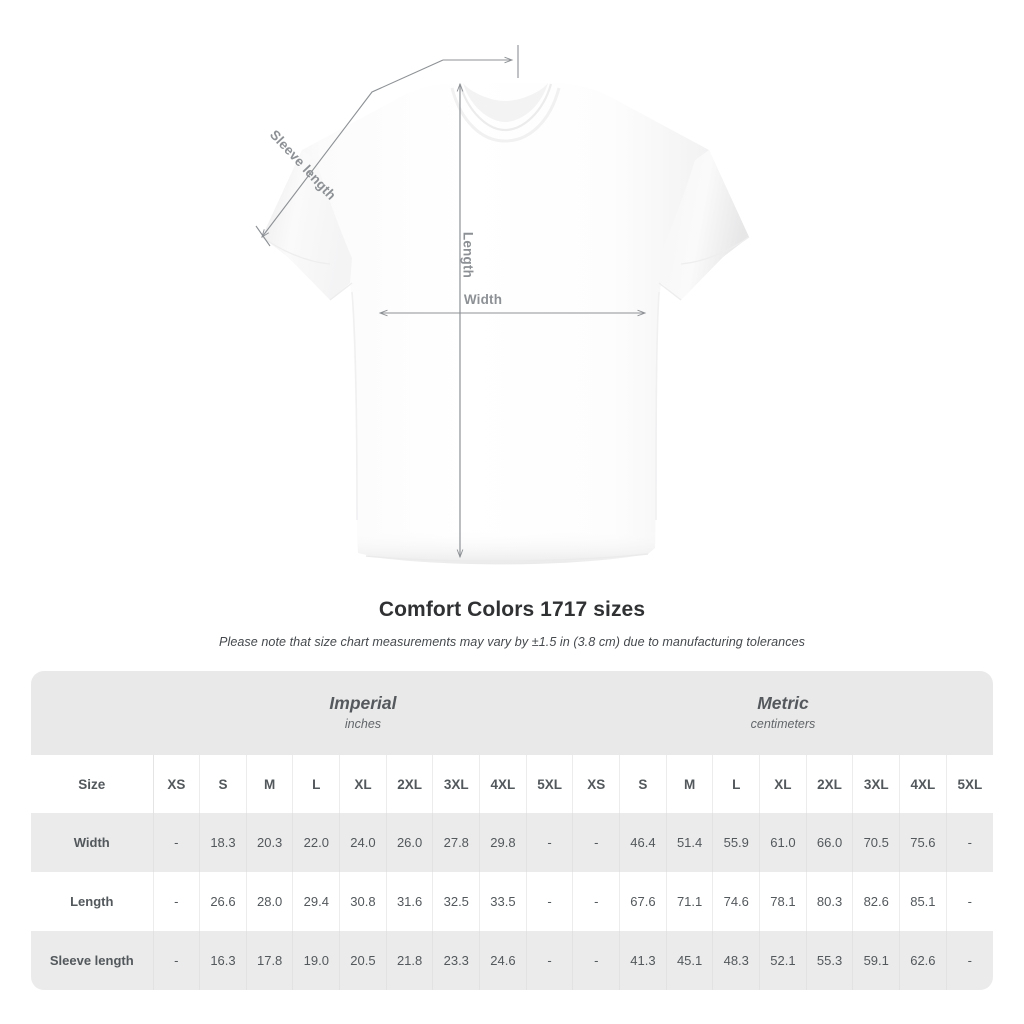 The width and height of the screenshot is (1024, 1024). I want to click on measurement-cell: 28.0, so click(270, 901).